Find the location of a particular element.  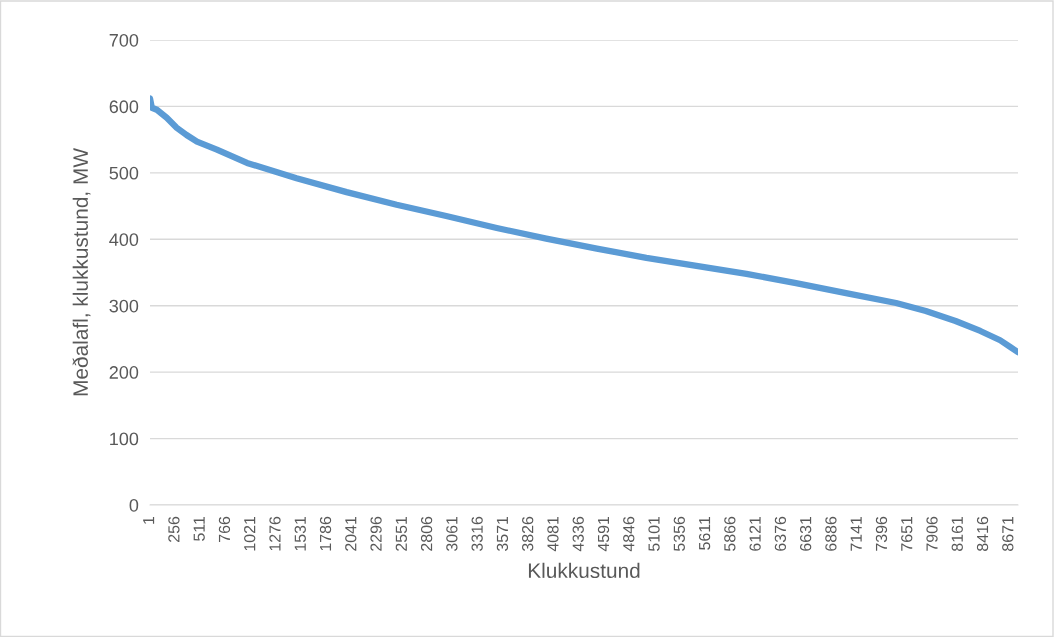

y-tick-label: 300 is located at coordinates (124, 306).